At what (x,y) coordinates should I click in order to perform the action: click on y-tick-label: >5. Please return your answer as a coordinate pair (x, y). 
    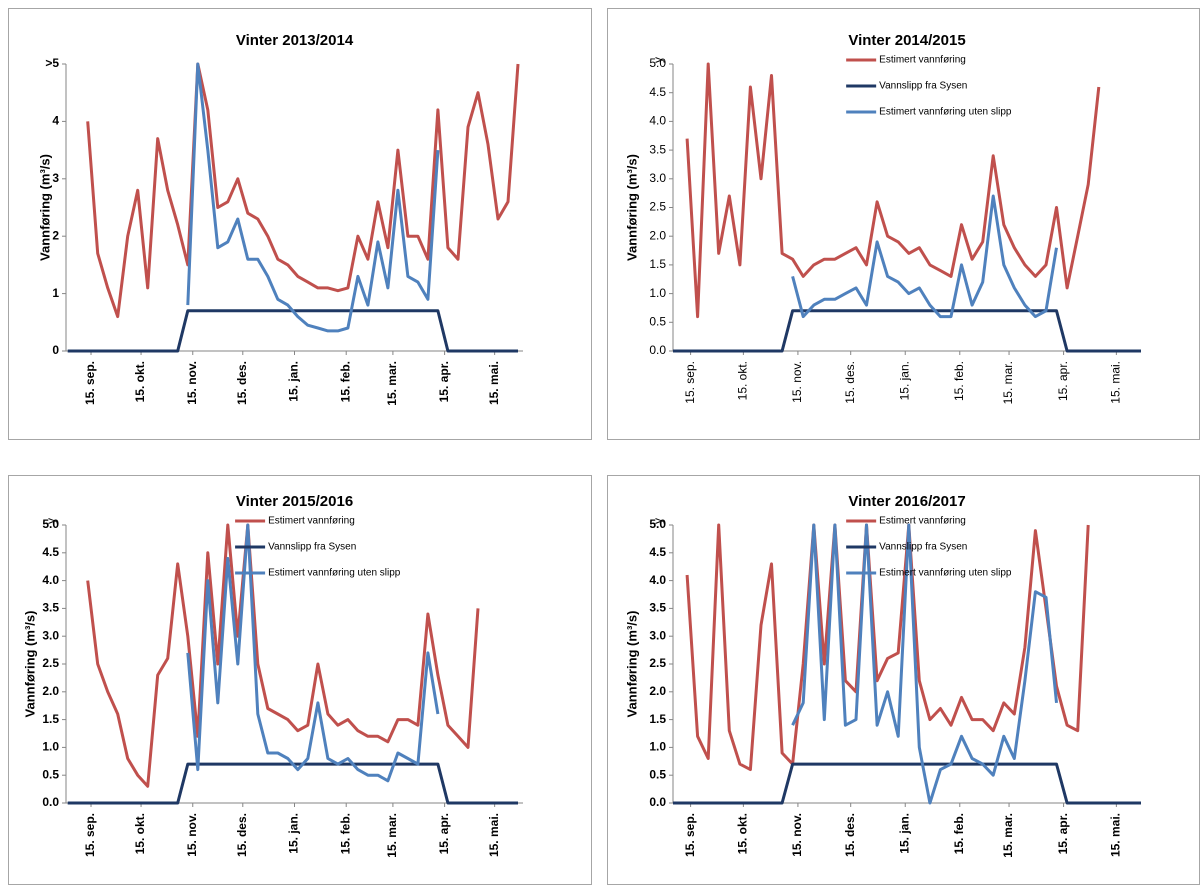
    Looking at the image, I should click on (52, 63).